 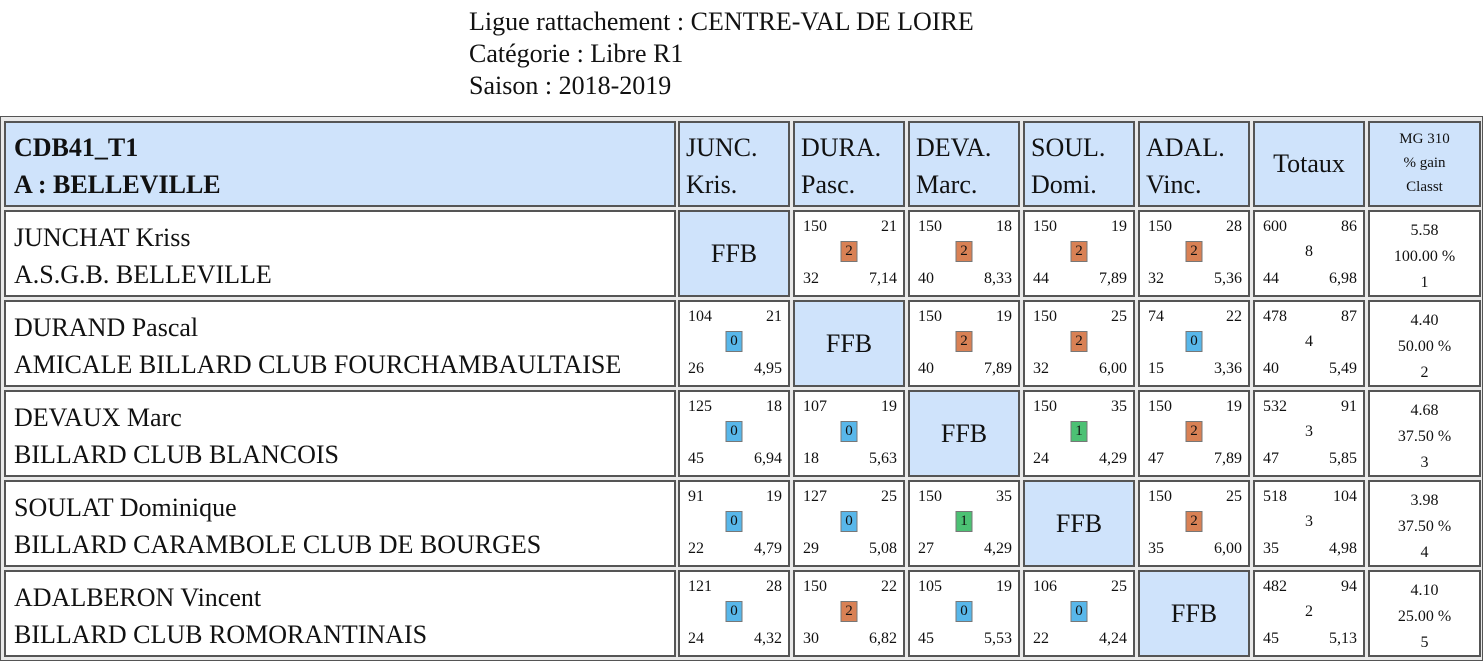 What do you see at coordinates (926, 368) in the screenshot?
I see `match-serie: 40` at bounding box center [926, 368].